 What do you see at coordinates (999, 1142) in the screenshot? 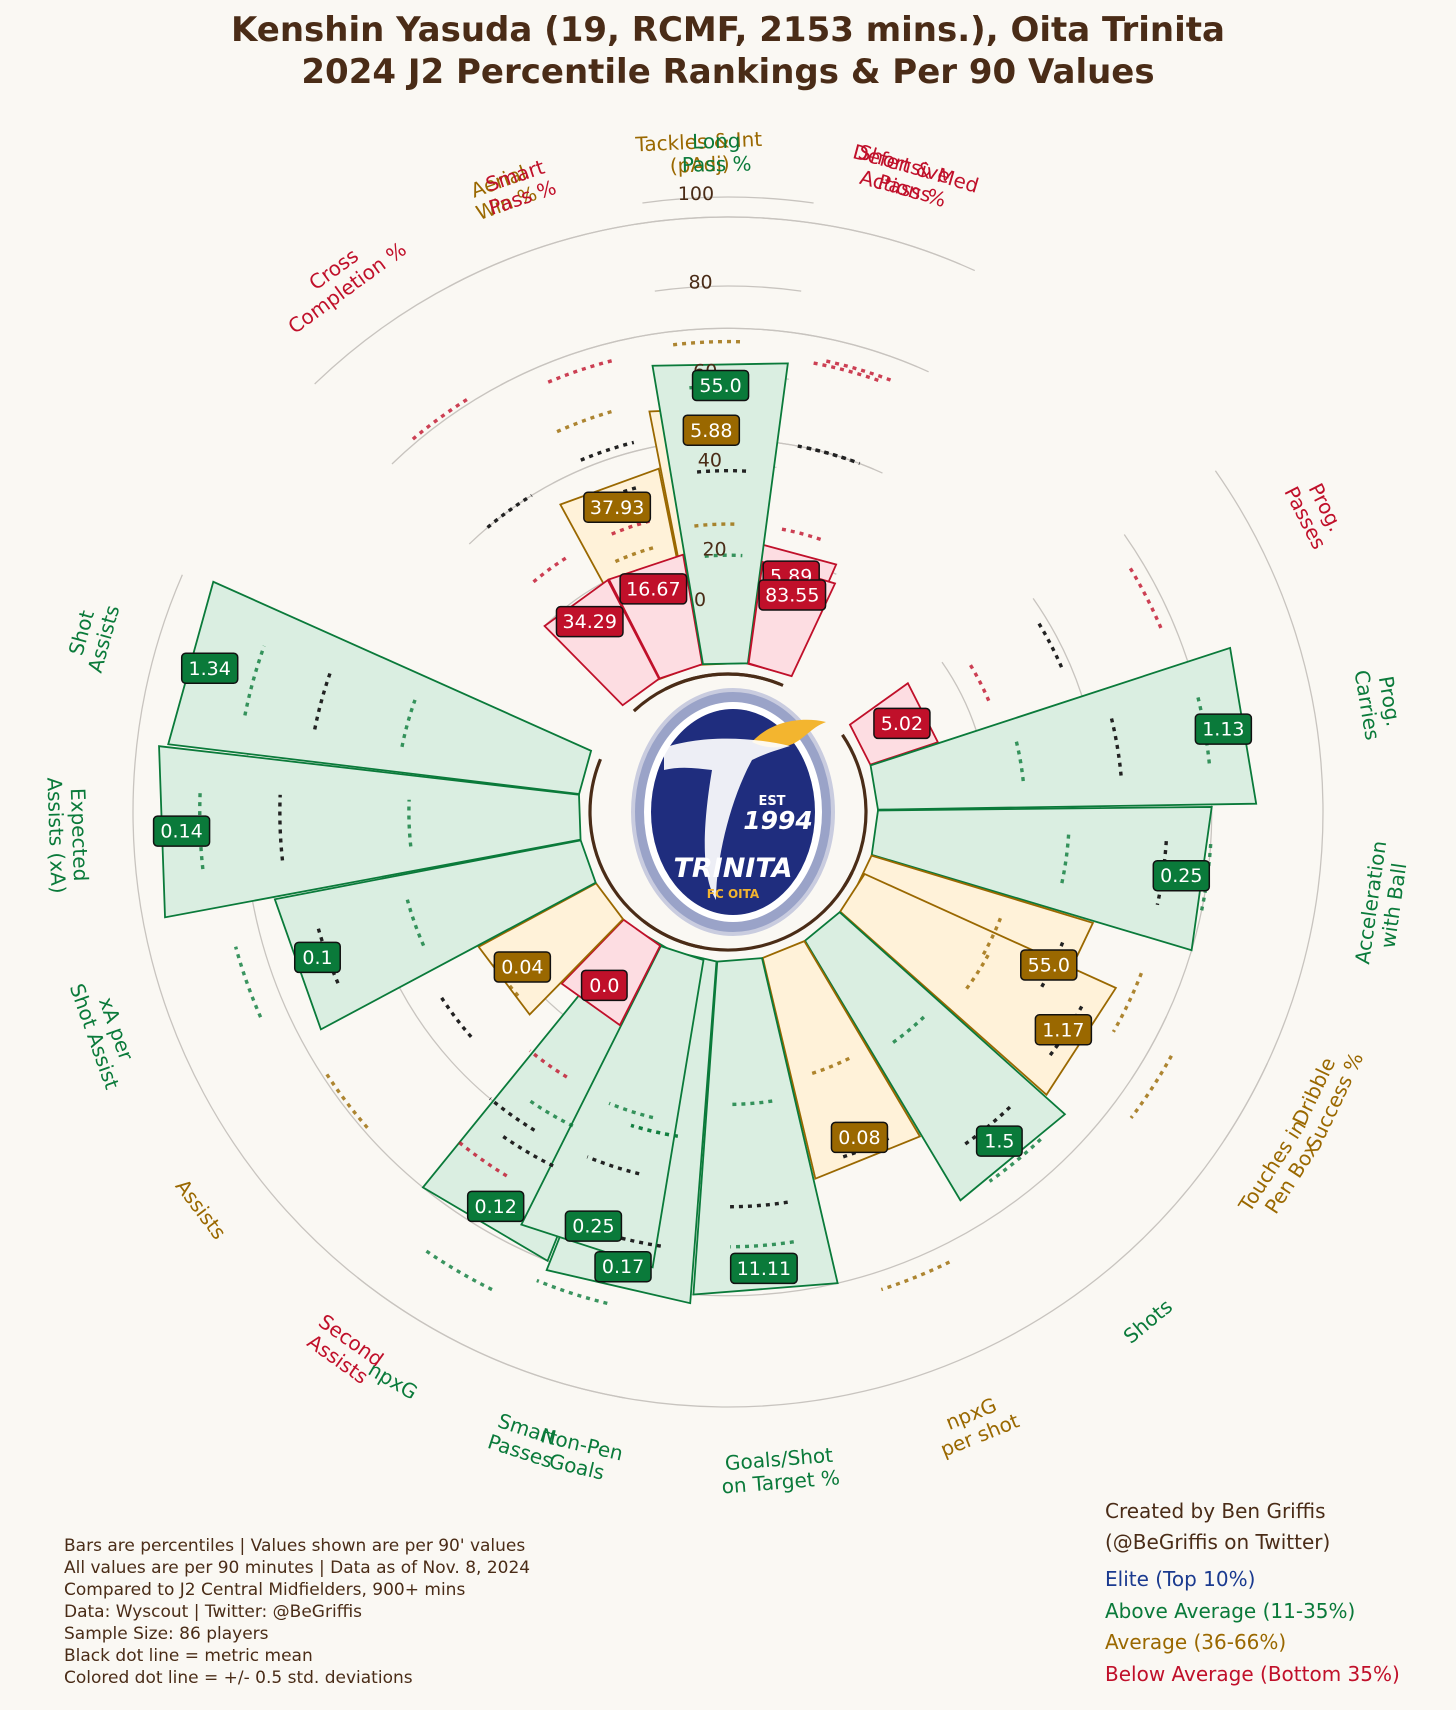
I see `value-label: 1.5` at bounding box center [999, 1142].